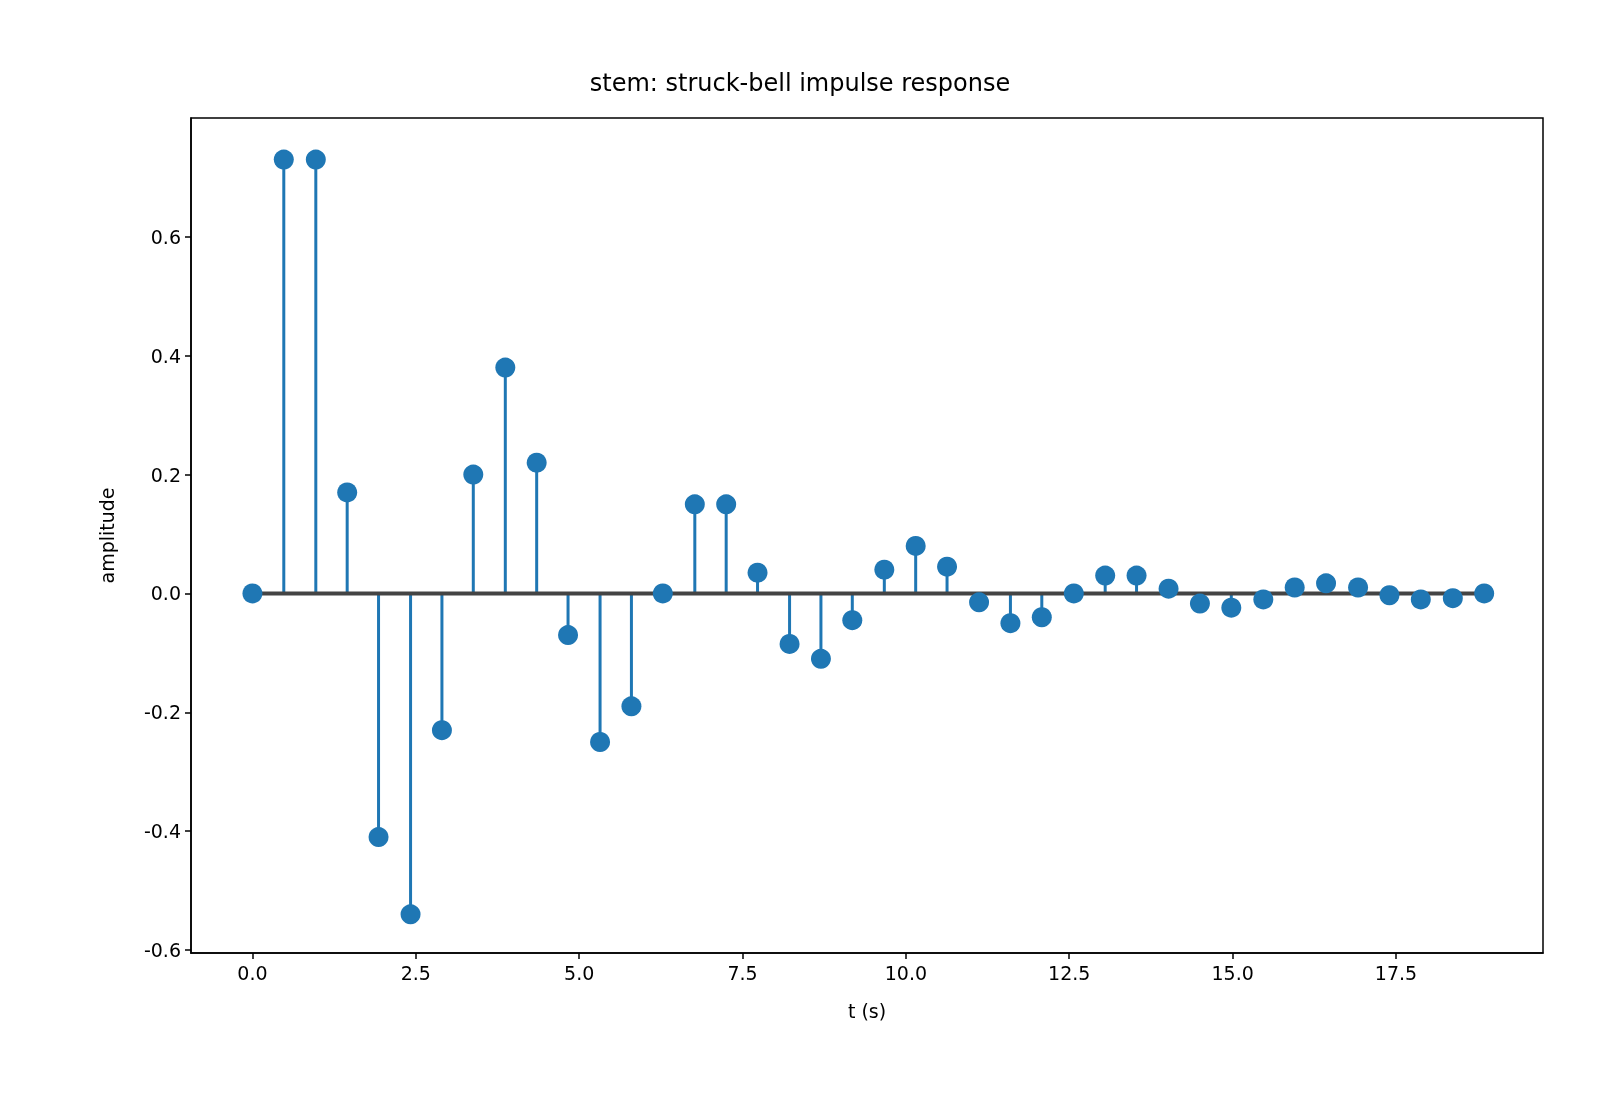 This screenshot has width=1600, height=1120. Describe the element at coordinates (106, 535) in the screenshot. I see `y-axis-title: amplitude` at that location.